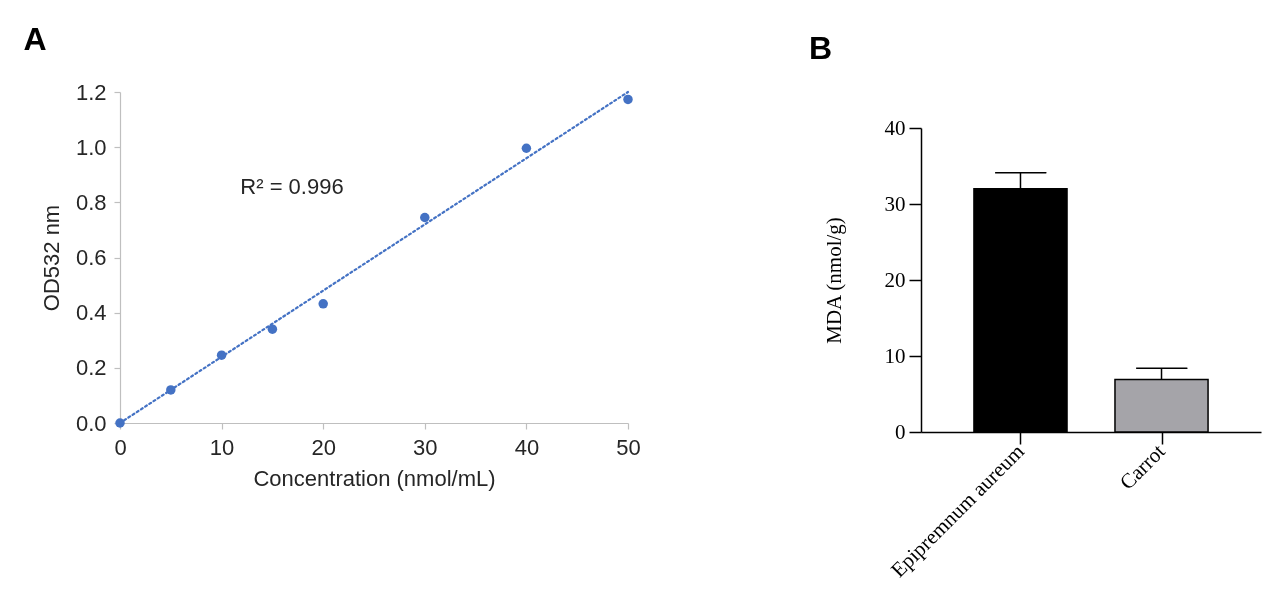  What do you see at coordinates (51, 258) in the screenshot?
I see `y-axis-title: OD532 nm` at bounding box center [51, 258].